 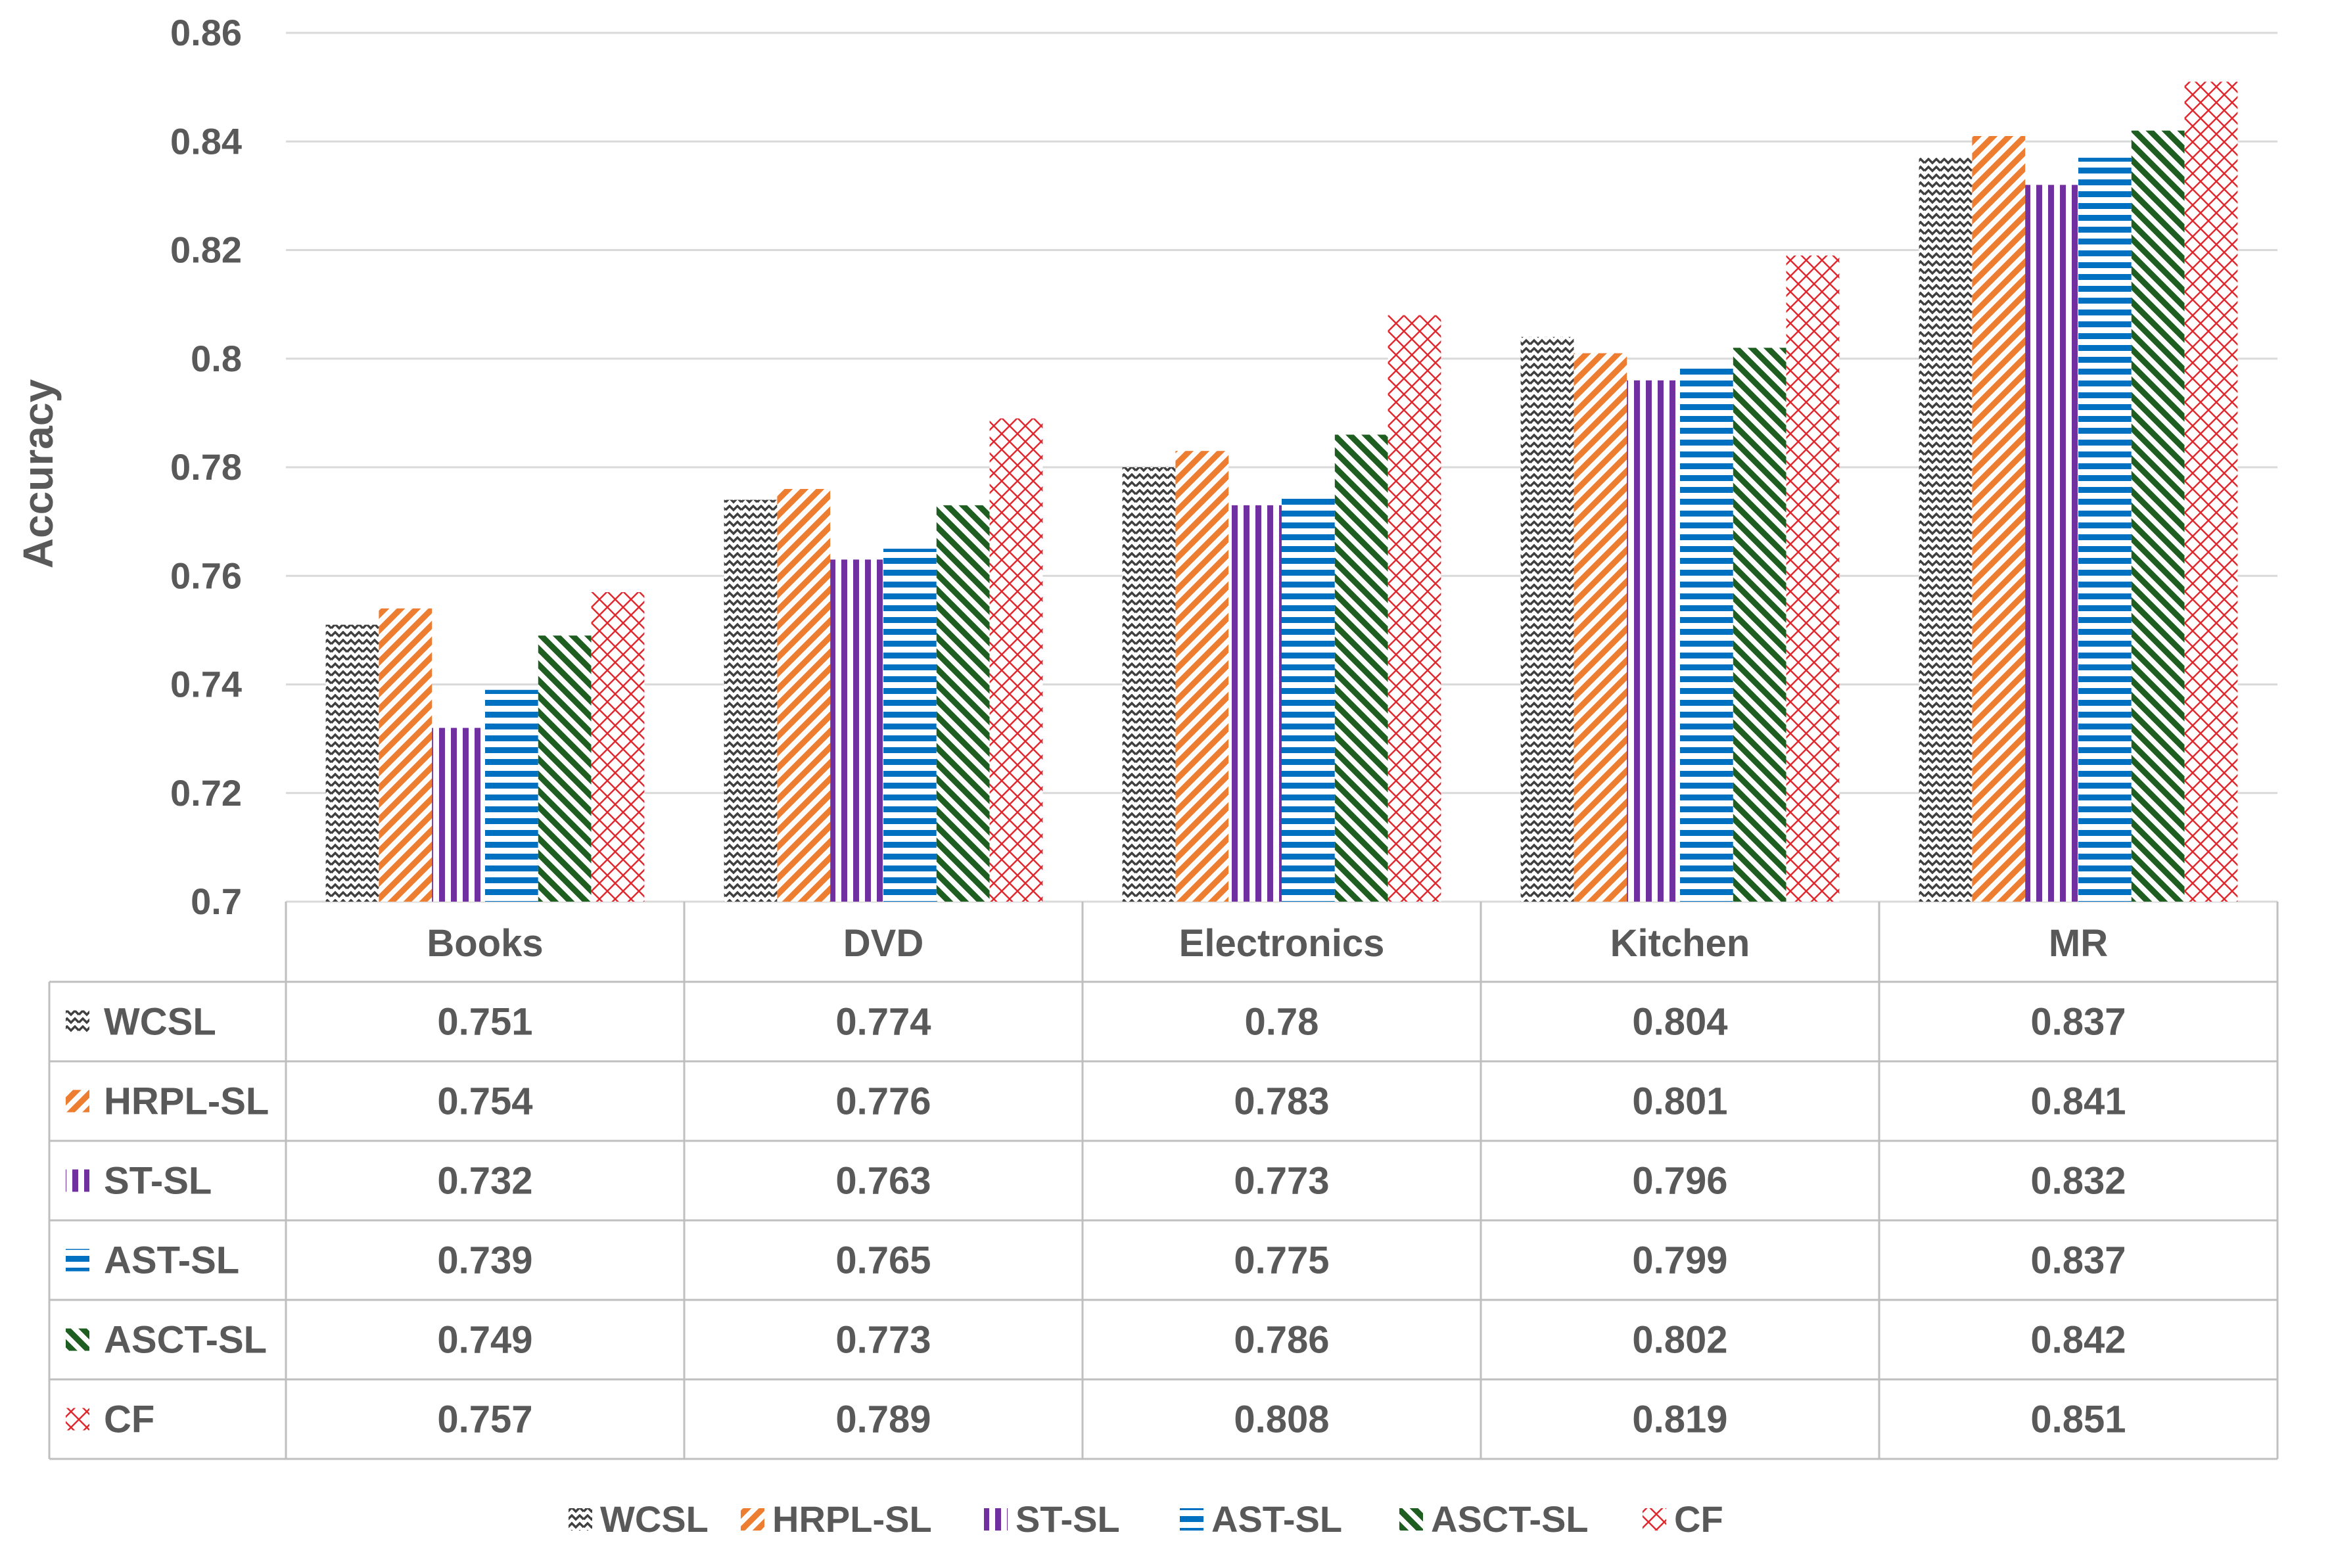 I want to click on bar-asct-sl-books, so click(x=565, y=768).